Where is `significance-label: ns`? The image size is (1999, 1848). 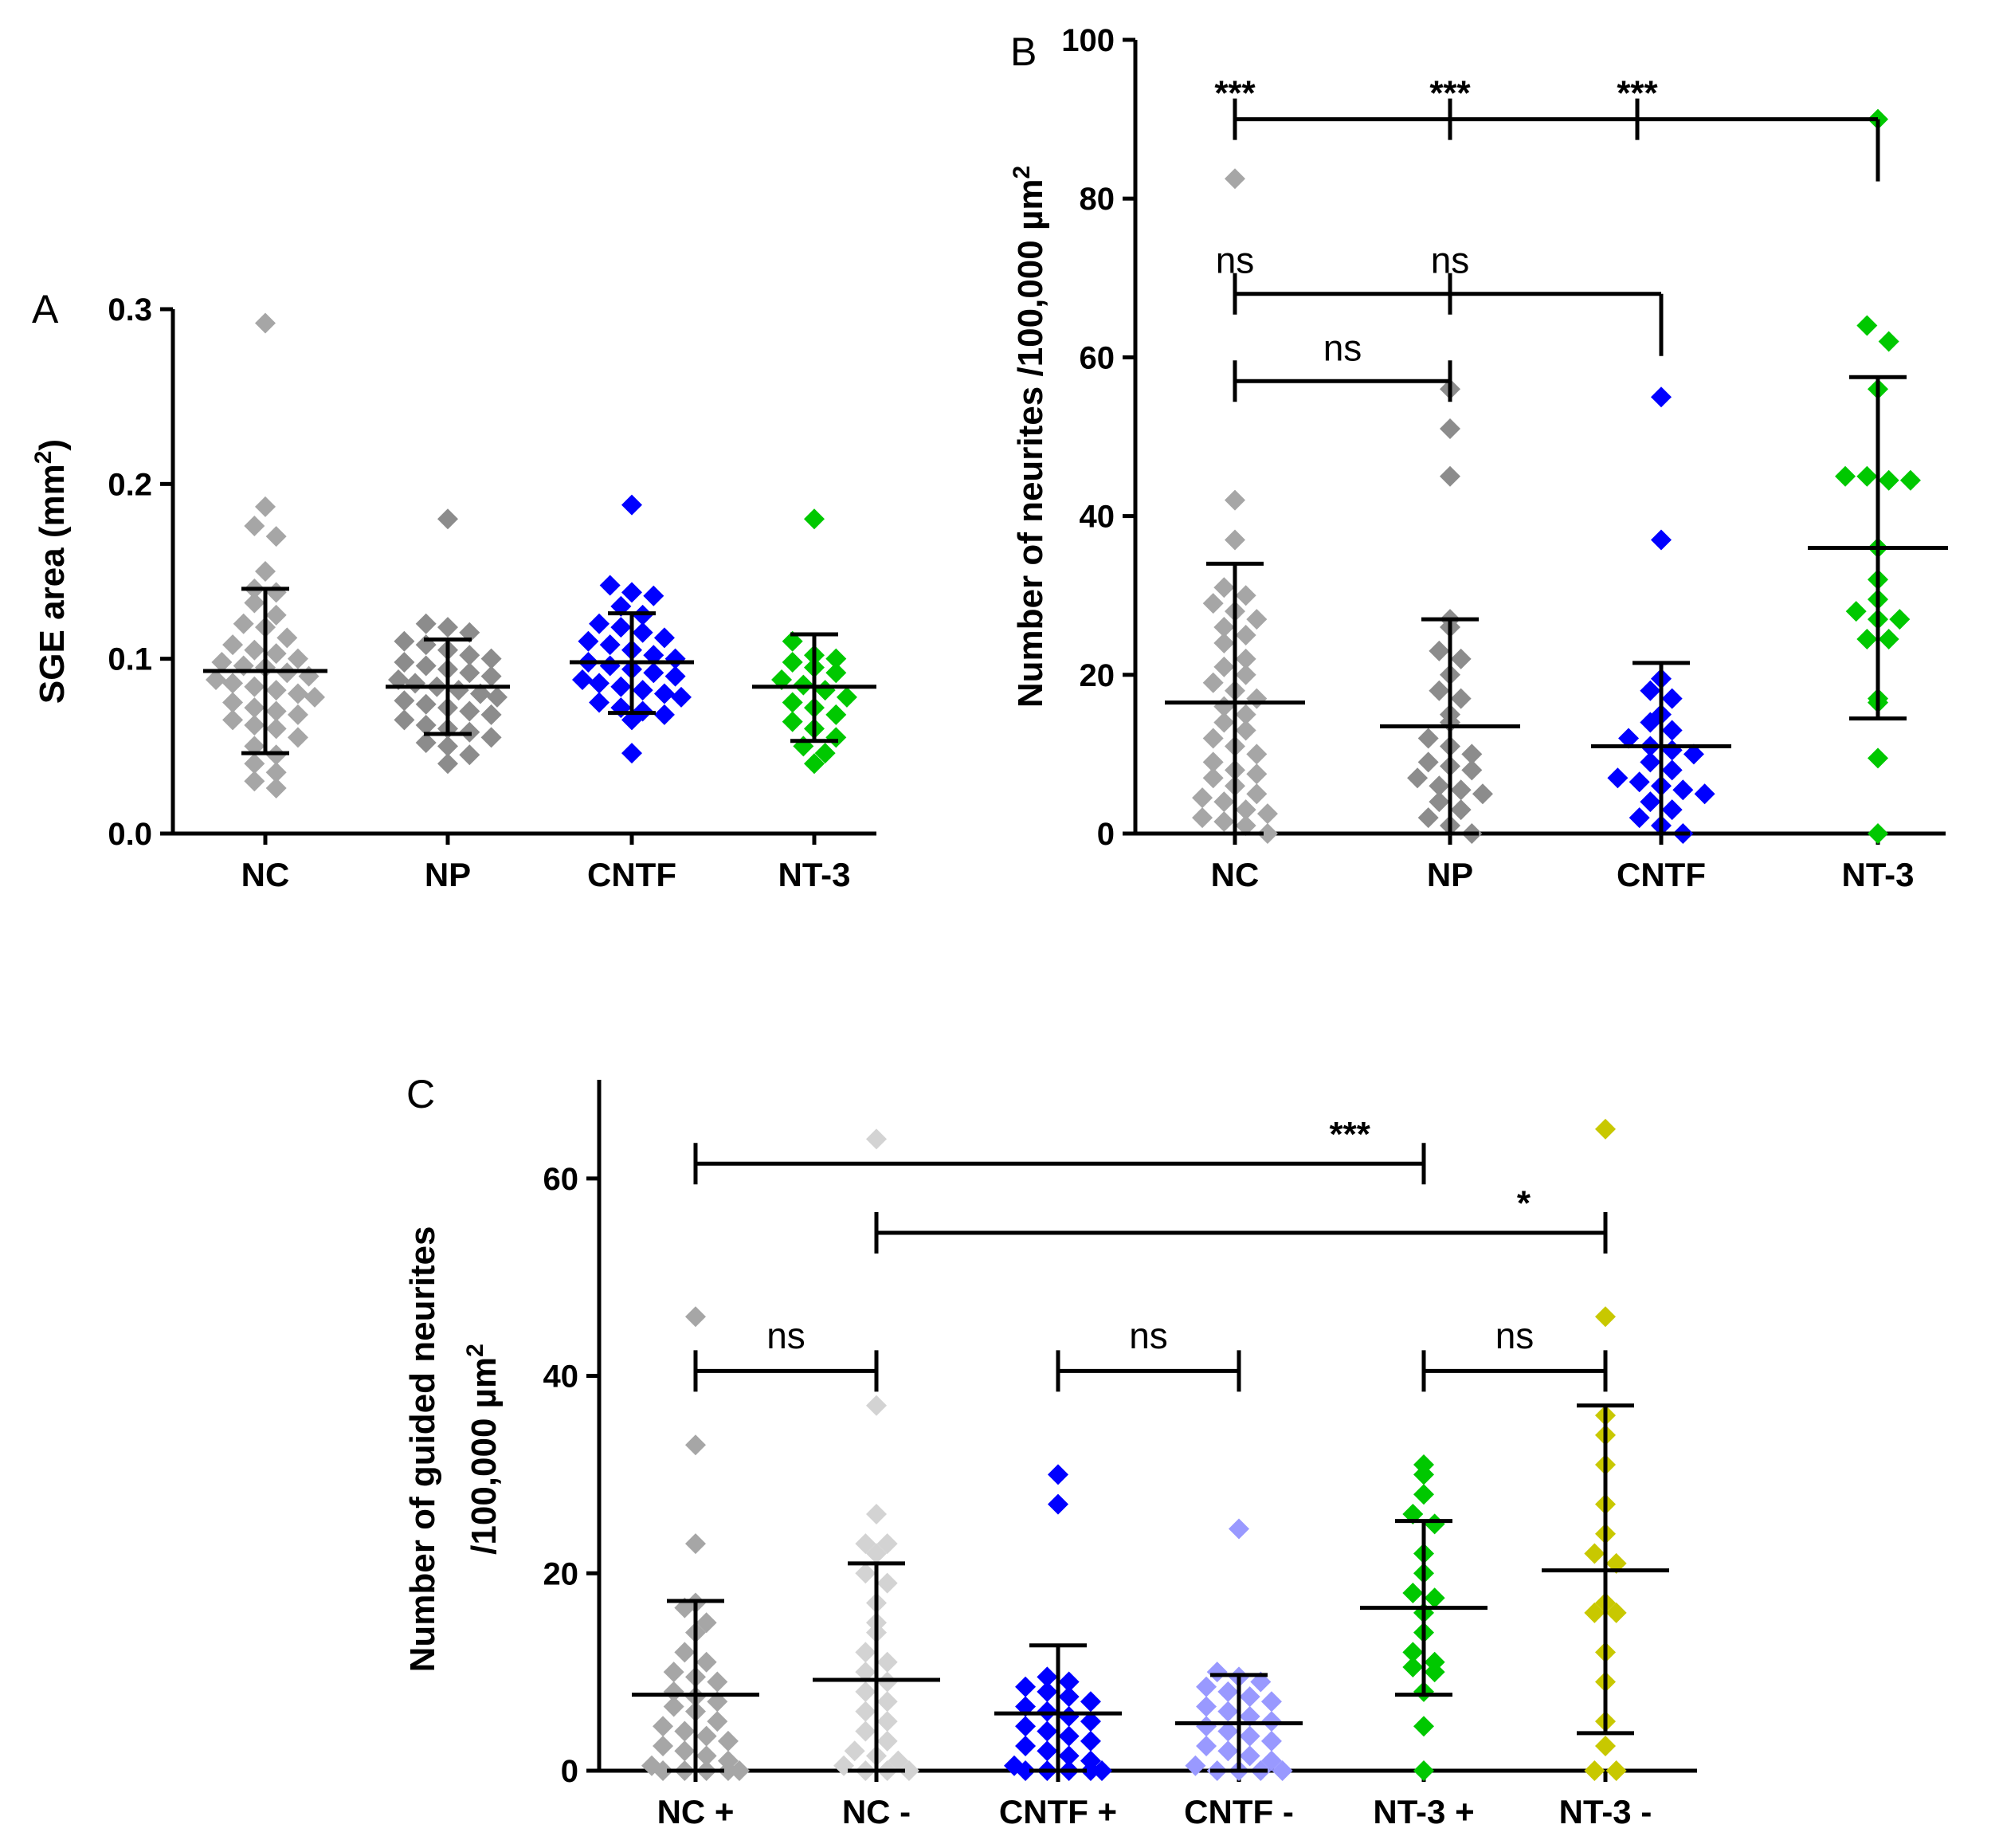 significance-label: ns is located at coordinates (1343, 347).